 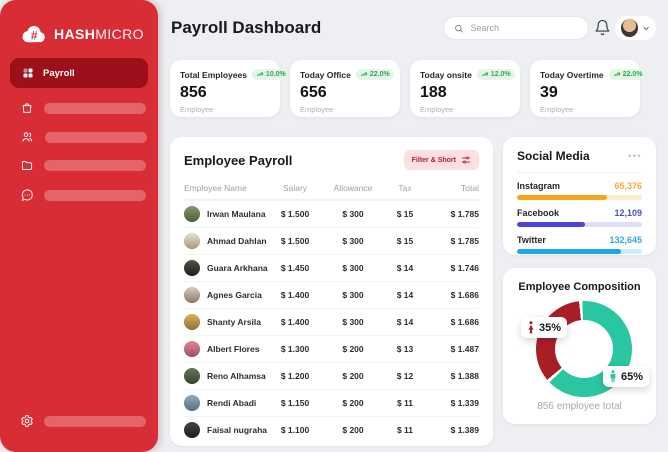 What do you see at coordinates (572, 74) in the screenshot?
I see `stat-label: Today Overtime` at bounding box center [572, 74].